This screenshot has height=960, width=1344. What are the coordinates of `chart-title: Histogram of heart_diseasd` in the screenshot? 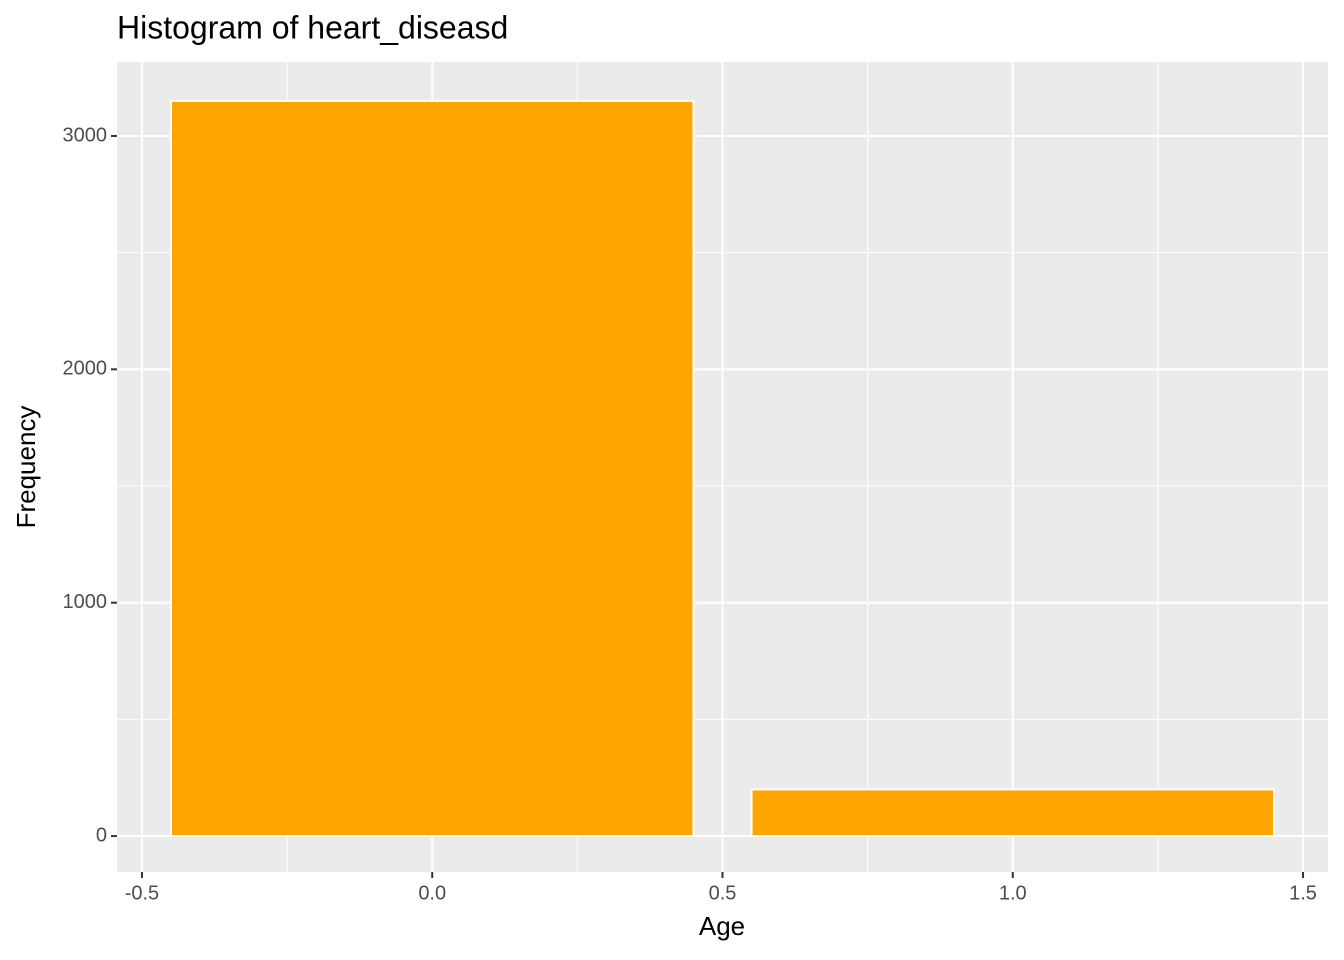 It's located at (312, 27).